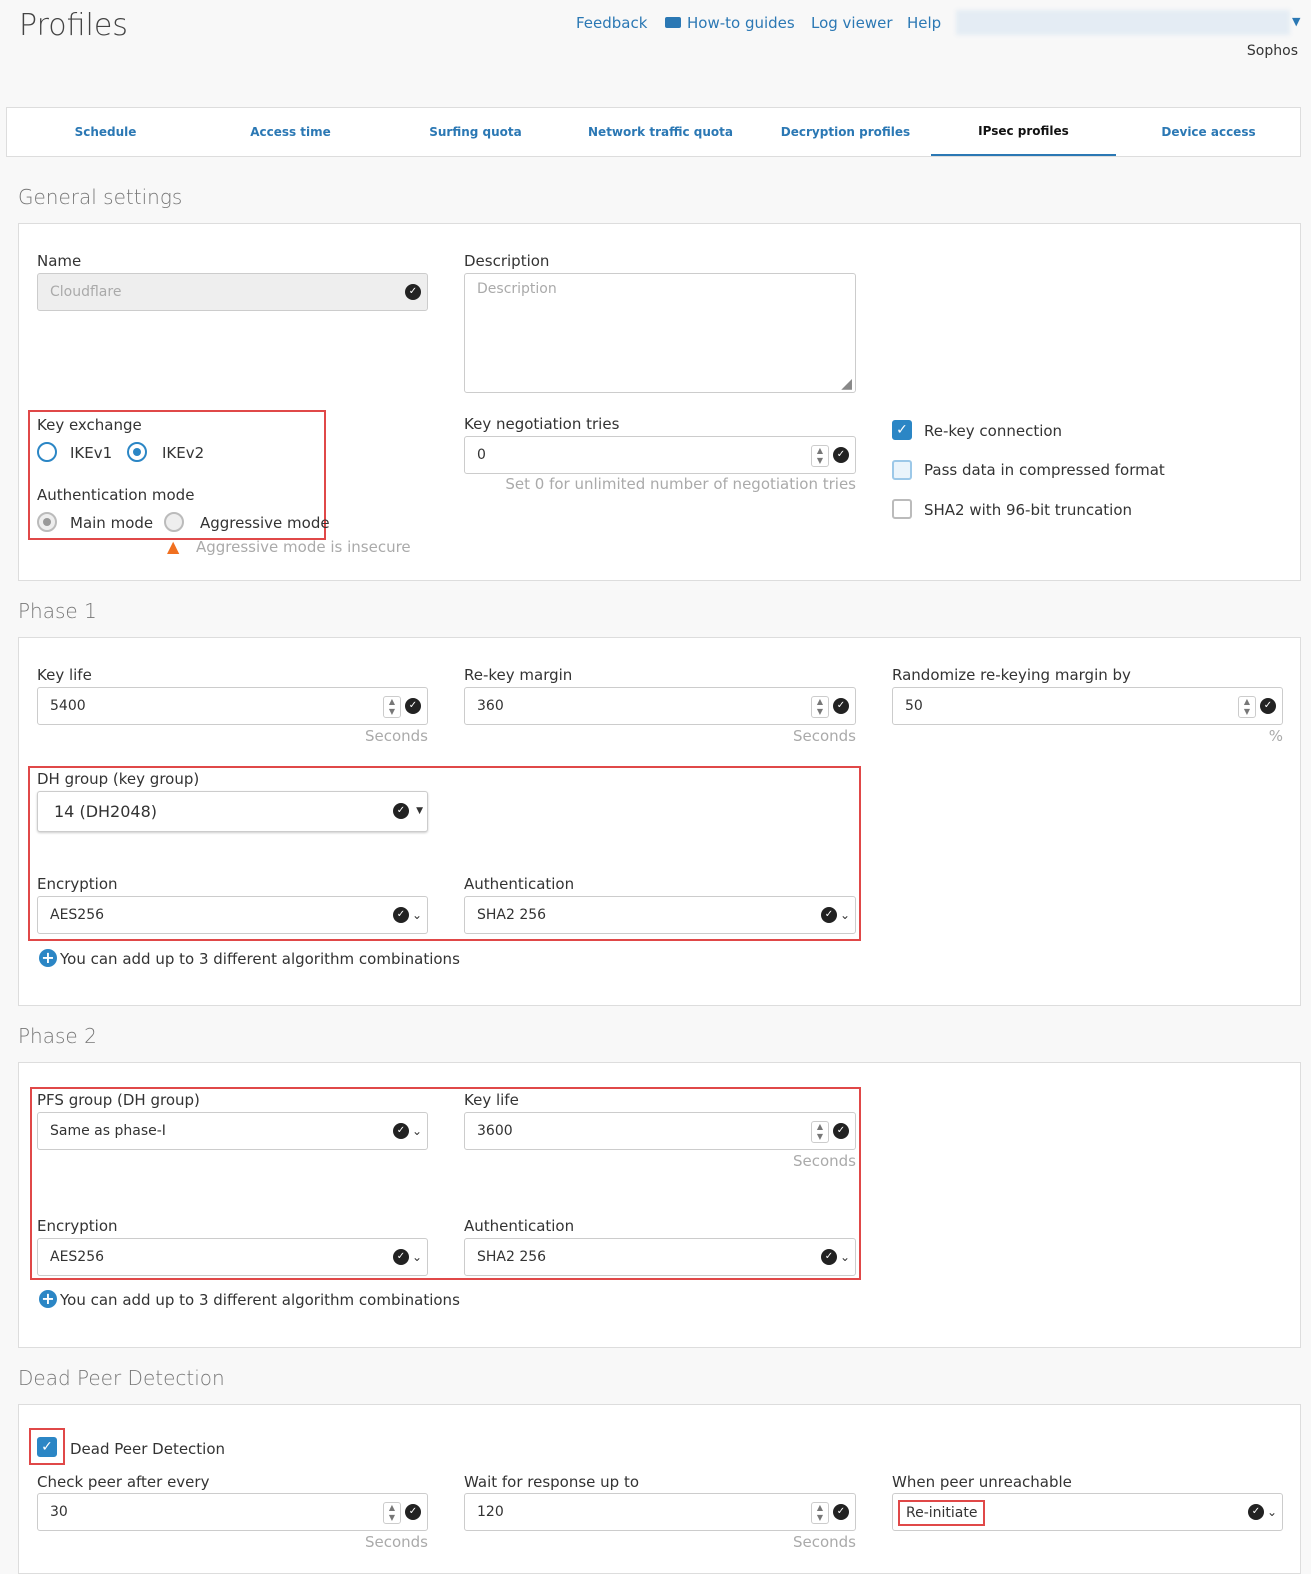  What do you see at coordinates (77, 1257) in the screenshot?
I see `encryption-value: AES256` at bounding box center [77, 1257].